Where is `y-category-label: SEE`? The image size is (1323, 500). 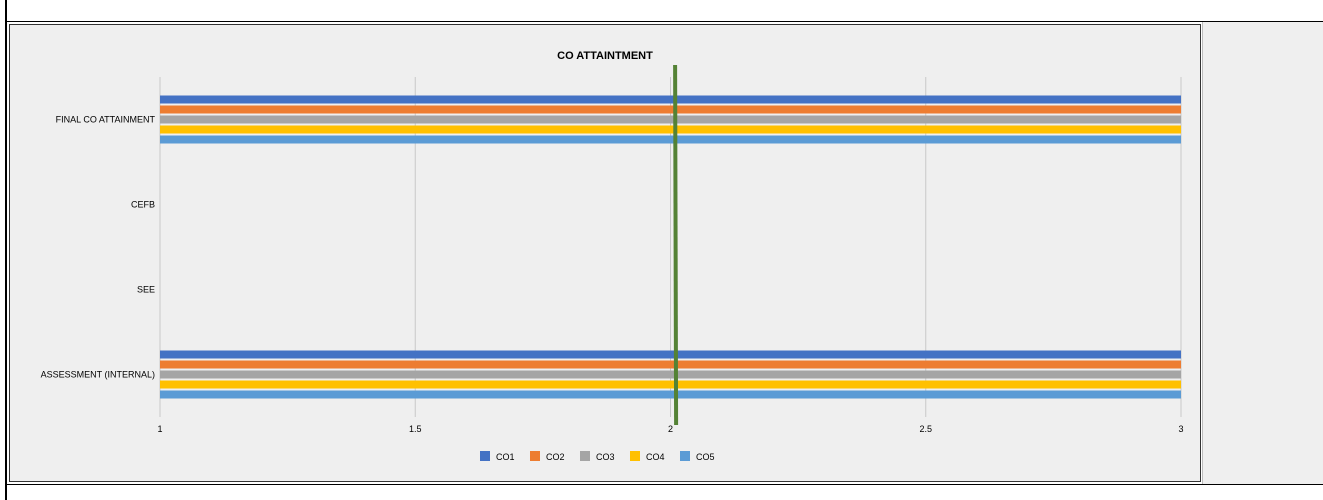 y-category-label: SEE is located at coordinates (146, 290).